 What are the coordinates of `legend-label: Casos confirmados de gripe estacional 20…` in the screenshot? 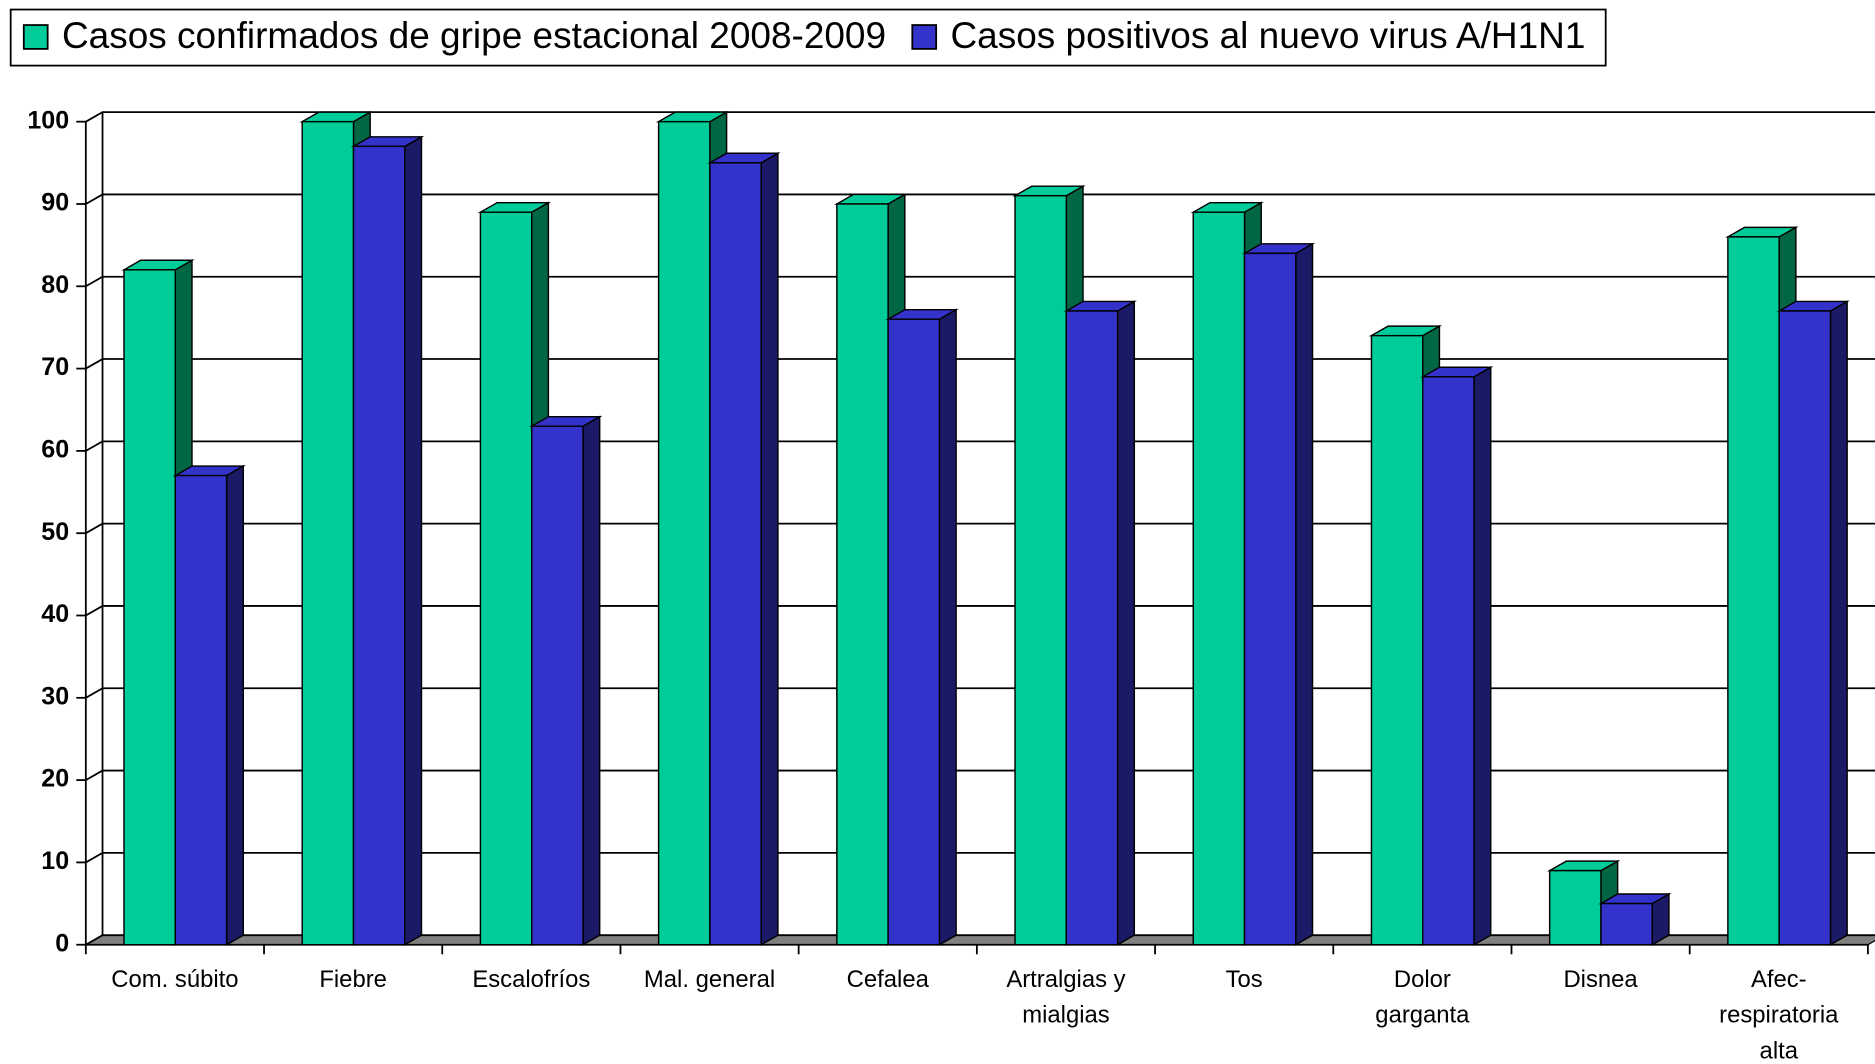 It's located at (474, 35).